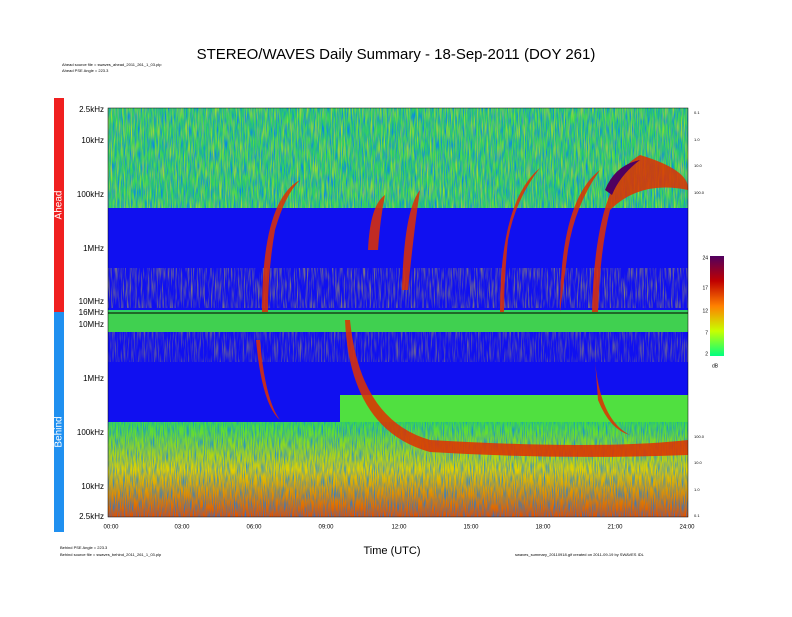 Image resolution: width=792 pixels, height=617 pixels. I want to click on x-tick-label: 18:00, so click(543, 528).